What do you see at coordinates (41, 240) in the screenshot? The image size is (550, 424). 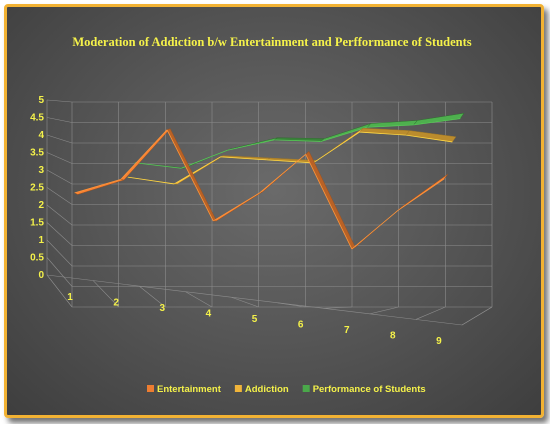 I see `y-tick-label: 1` at bounding box center [41, 240].